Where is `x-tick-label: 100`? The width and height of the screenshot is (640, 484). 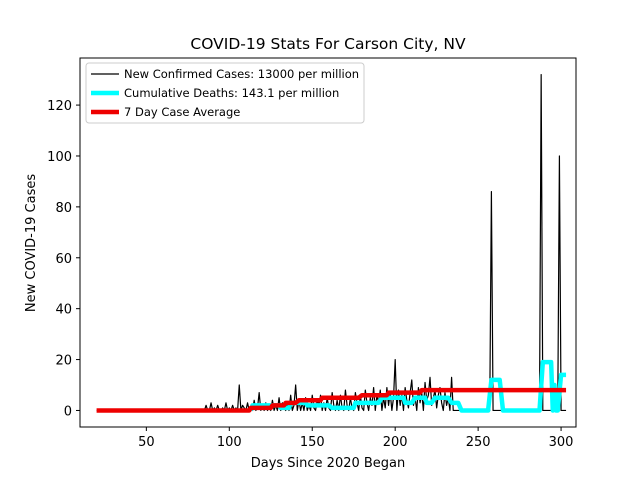 x-tick-label: 100 is located at coordinates (229, 442).